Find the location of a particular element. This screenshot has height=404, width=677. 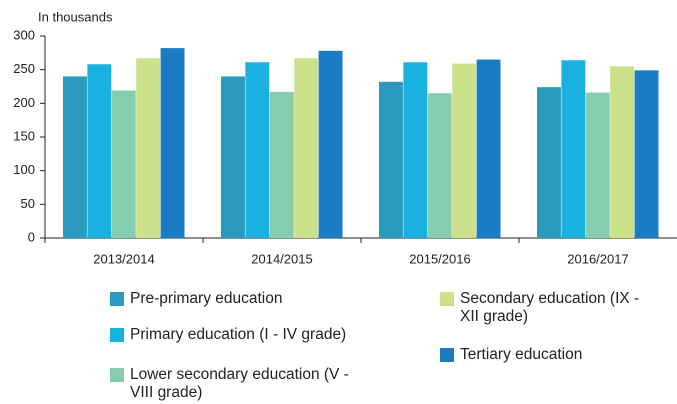

y-tick-label: 250 is located at coordinates (24, 68).